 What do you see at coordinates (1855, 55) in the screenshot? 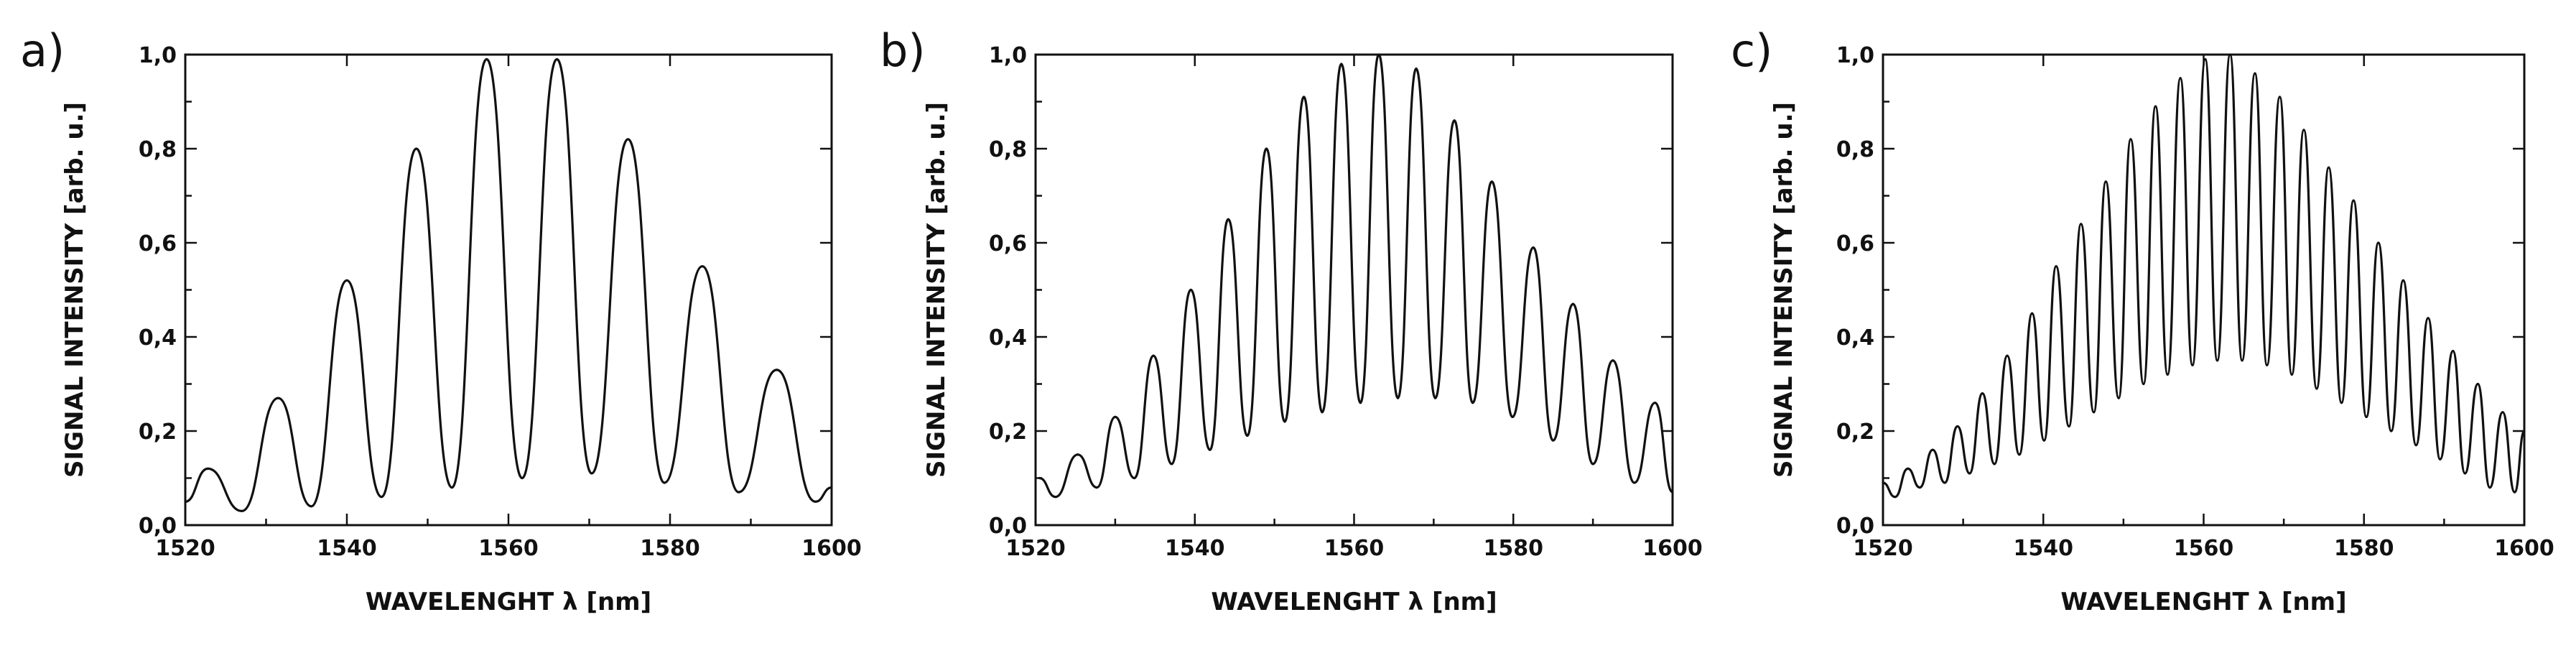
I see `y-tick-label: 1,0` at bounding box center [1855, 55].